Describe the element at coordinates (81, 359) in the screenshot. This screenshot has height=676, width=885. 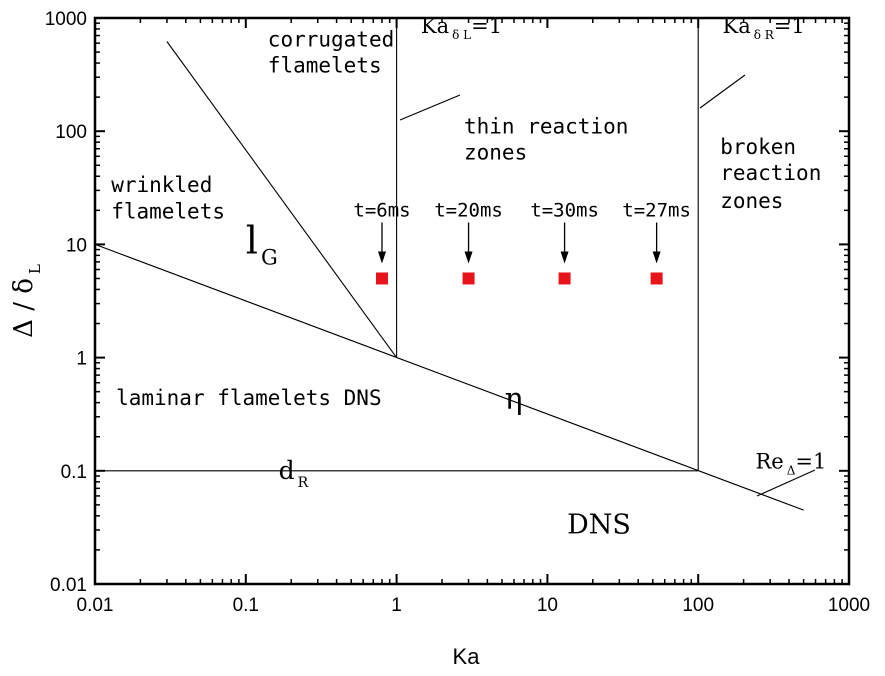
I see `y-tick-label: 1` at that location.